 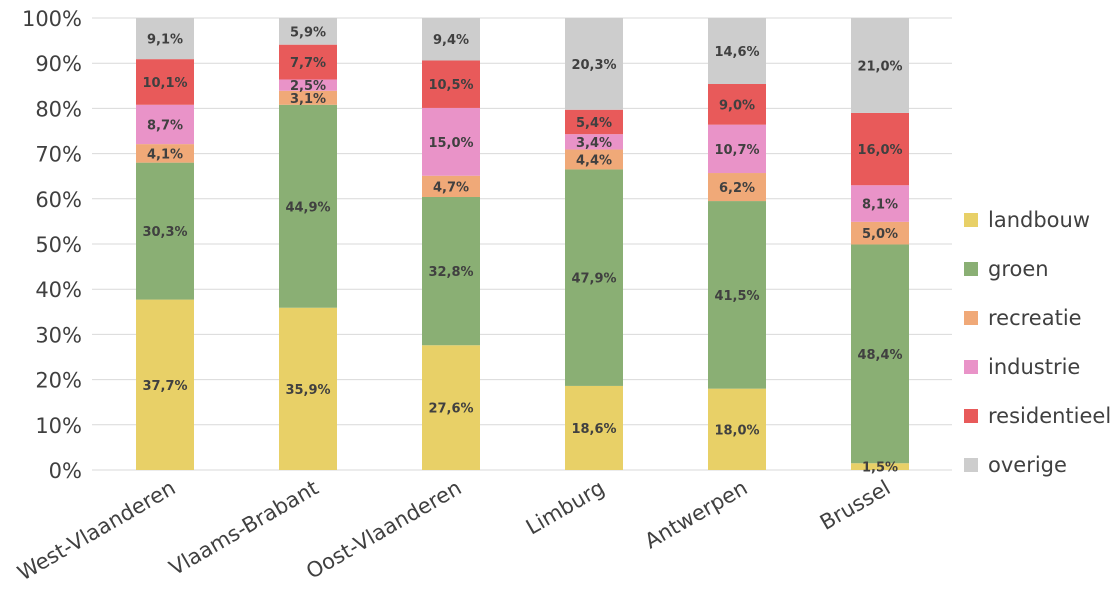 What do you see at coordinates (696, 515) in the screenshot?
I see `x-category-label: Antwerpen` at bounding box center [696, 515].